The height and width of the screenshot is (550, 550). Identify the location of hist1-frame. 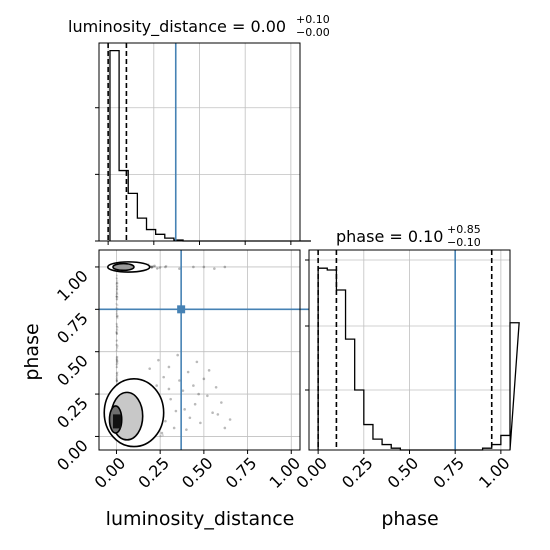
(199, 142).